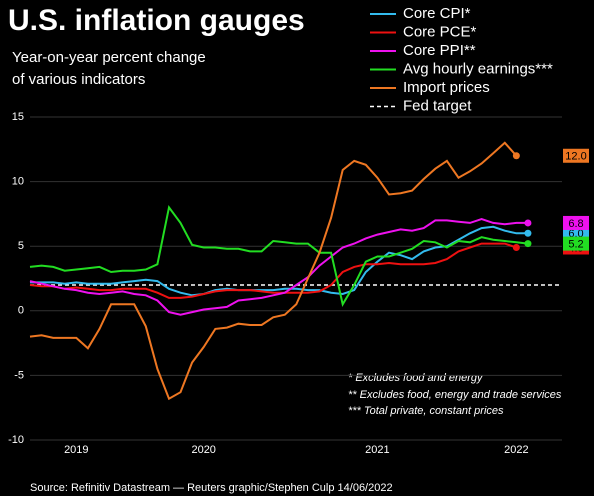 The image size is (594, 496). Describe the element at coordinates (478, 68) in the screenshot. I see `legend-label: Avg hourly earnings***` at that location.